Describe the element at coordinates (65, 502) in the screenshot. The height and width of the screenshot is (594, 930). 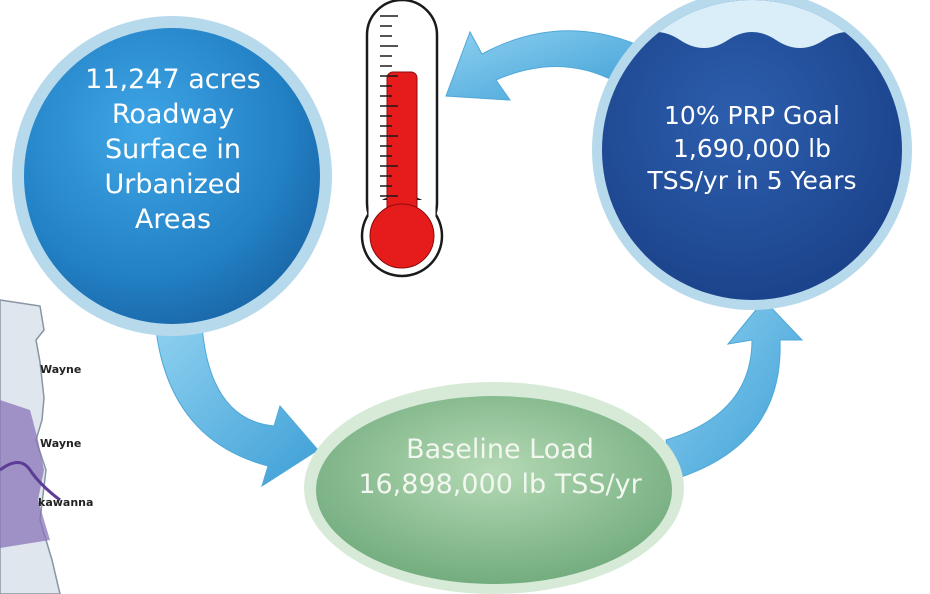
I see `map-label-kawanna: kawanna` at that location.